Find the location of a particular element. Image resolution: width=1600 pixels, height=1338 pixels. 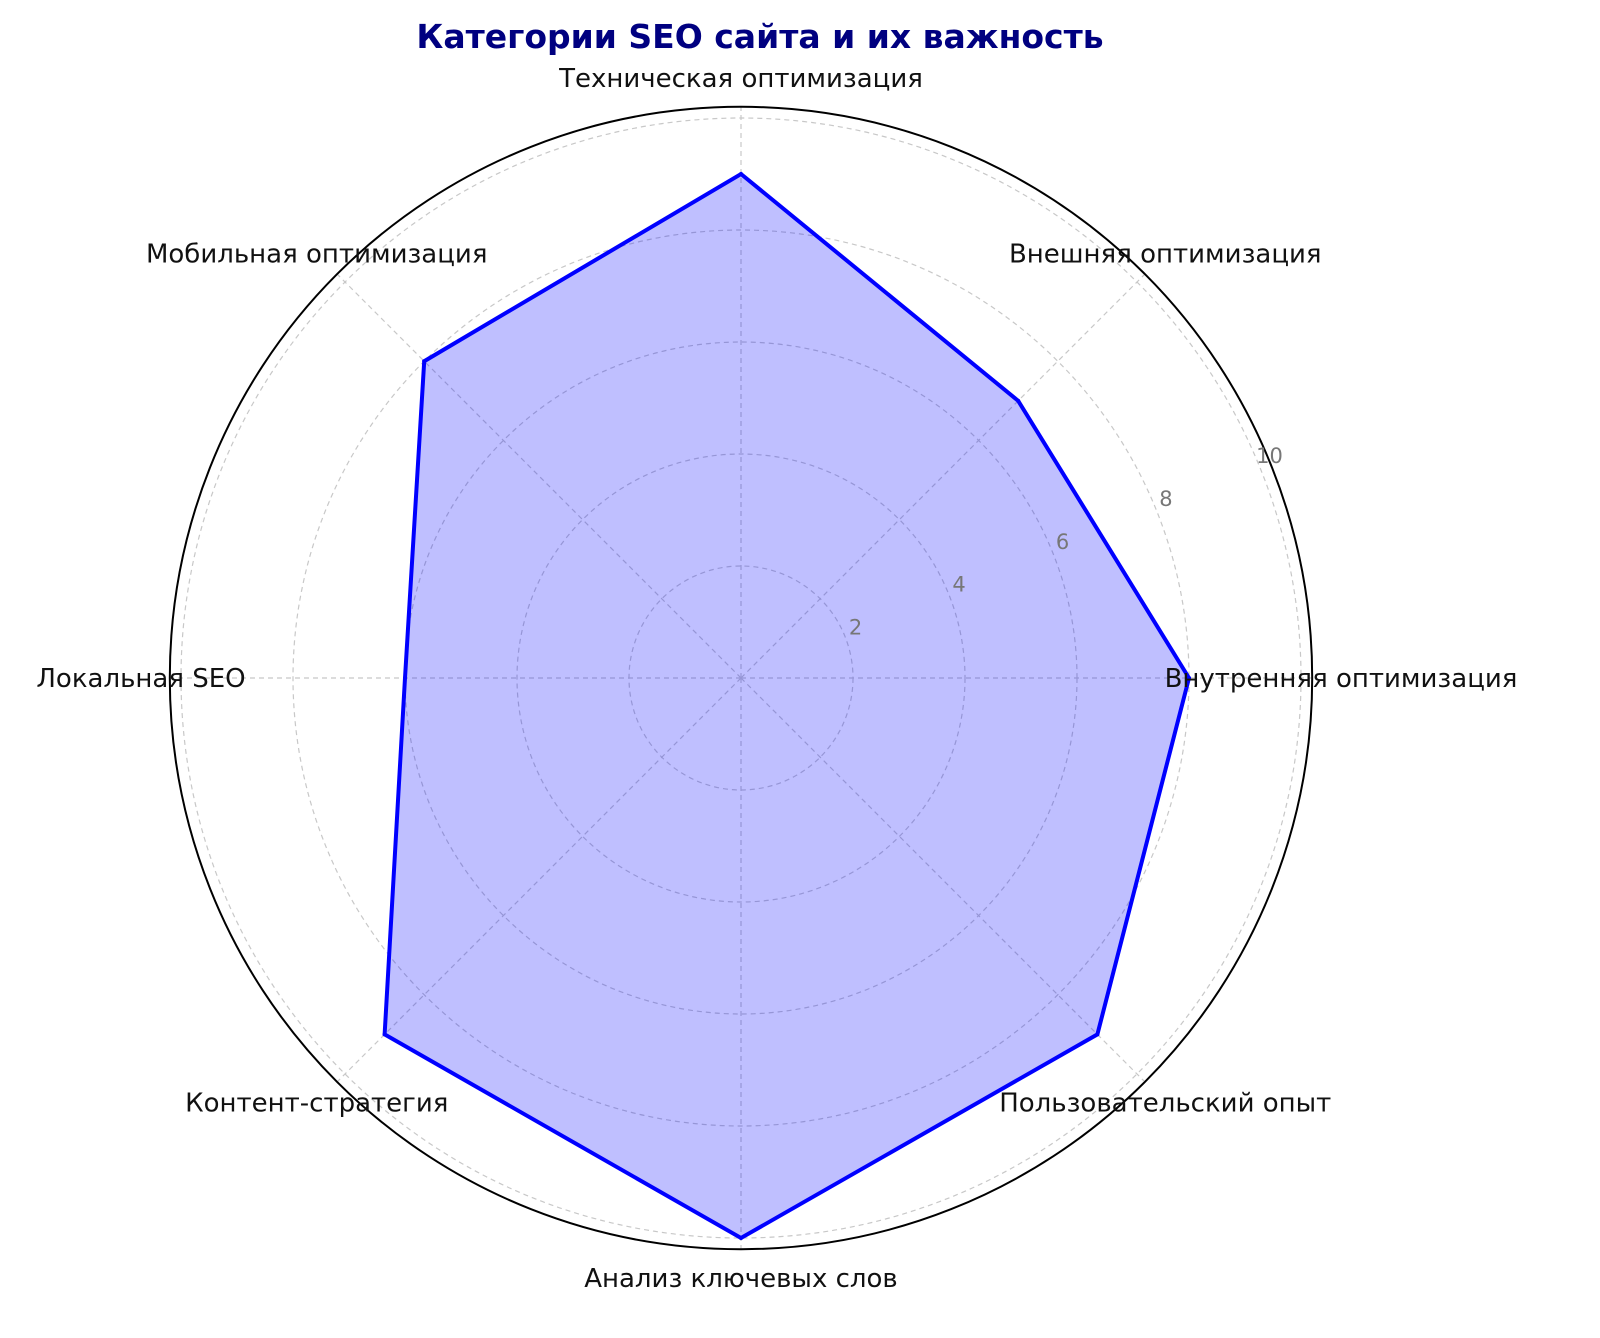

category-label: Внешняя оптимизация is located at coordinates (1165, 255).